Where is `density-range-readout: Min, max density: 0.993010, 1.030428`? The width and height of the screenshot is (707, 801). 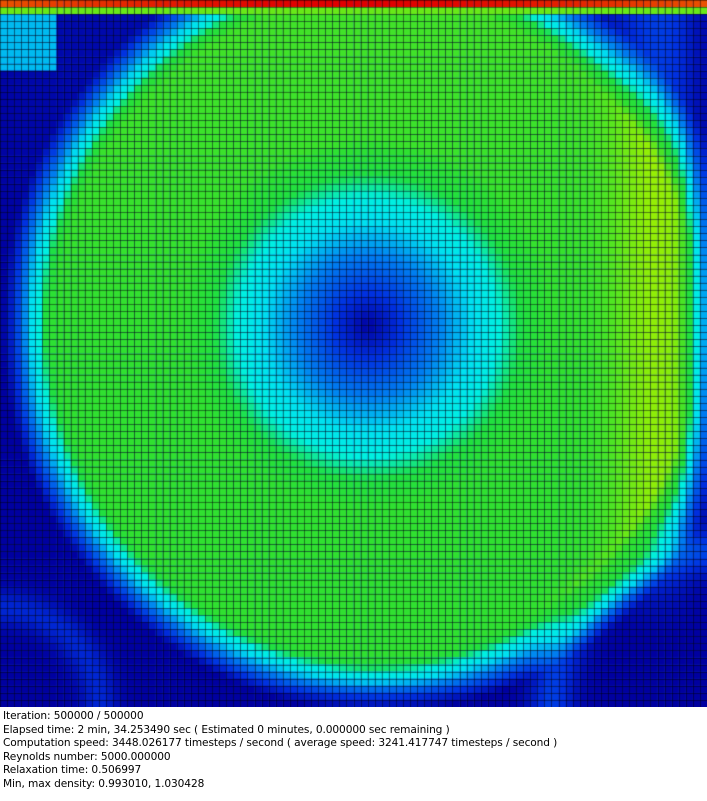 density-range-readout: Min, max density: 0.993010, 1.030428 is located at coordinates (104, 783).